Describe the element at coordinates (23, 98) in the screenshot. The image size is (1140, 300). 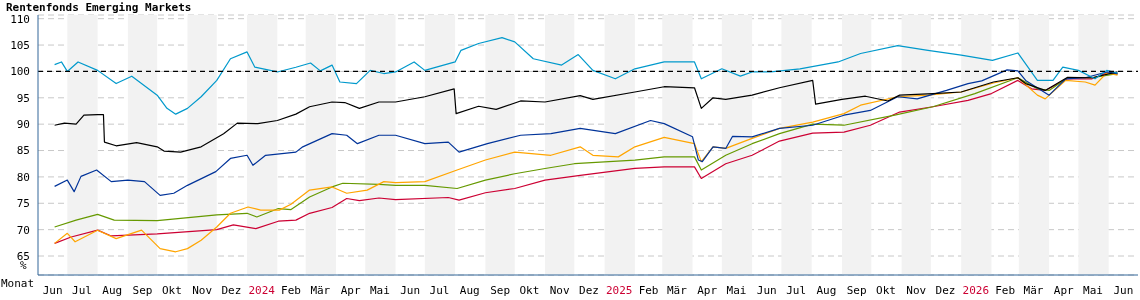
I see `y-tick-label: 95` at that location.